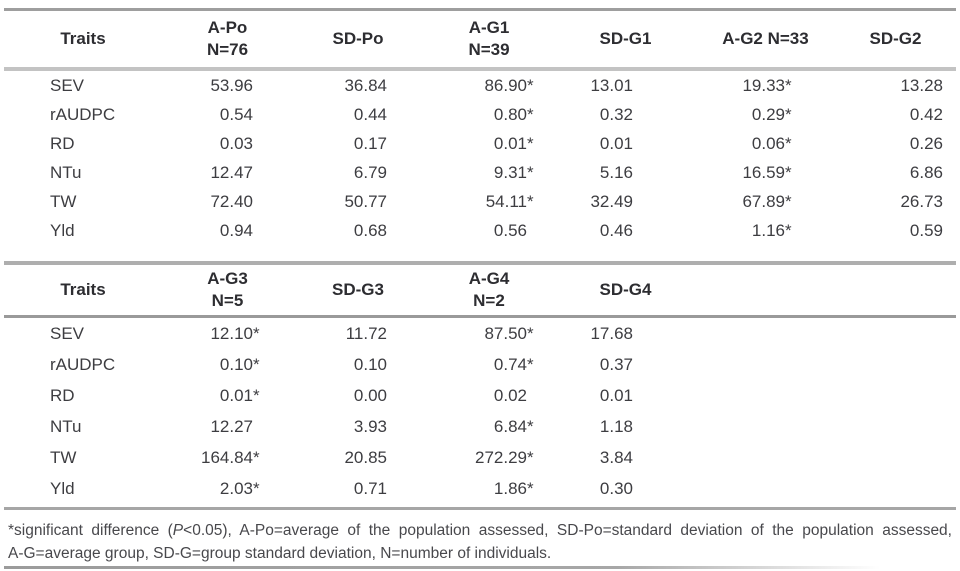 This screenshot has width=960, height=571. I want to click on column-header: A-G3 N=5, so click(227, 290).